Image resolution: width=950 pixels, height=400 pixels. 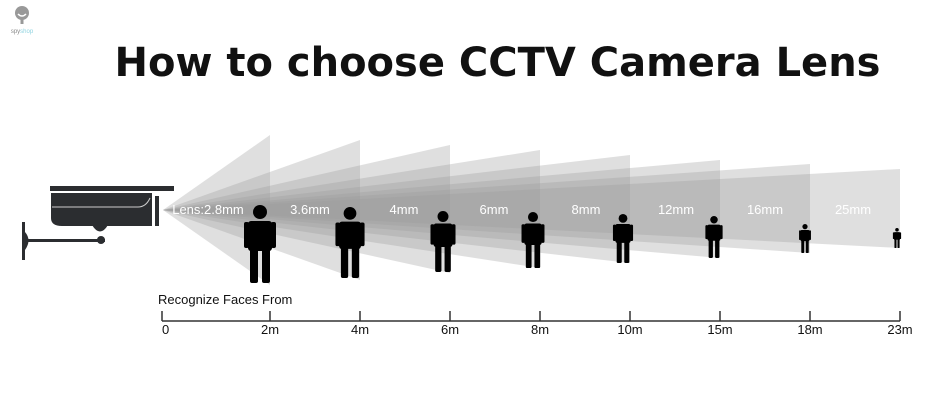 What do you see at coordinates (521, 209) in the screenshot?
I see `lens-labels: Lens:2.8mm 3.6mm 4mm 6mm 8mm 12mm 16mm 25mm` at bounding box center [521, 209].